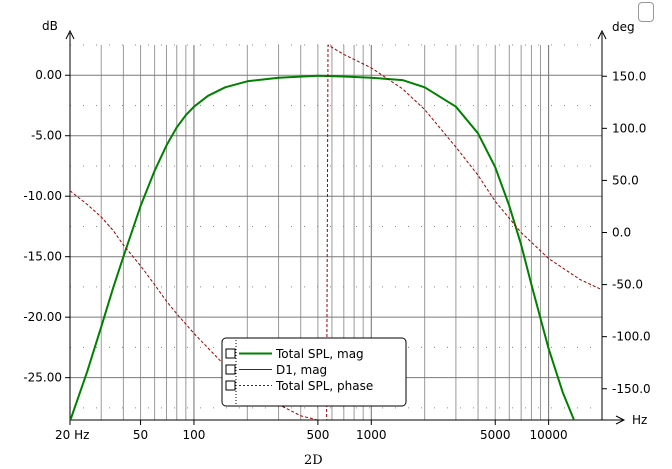 The width and height of the screenshot is (672, 469). Describe the element at coordinates (50, 26) in the screenshot. I see `y-axis-left-label: dB` at that location.